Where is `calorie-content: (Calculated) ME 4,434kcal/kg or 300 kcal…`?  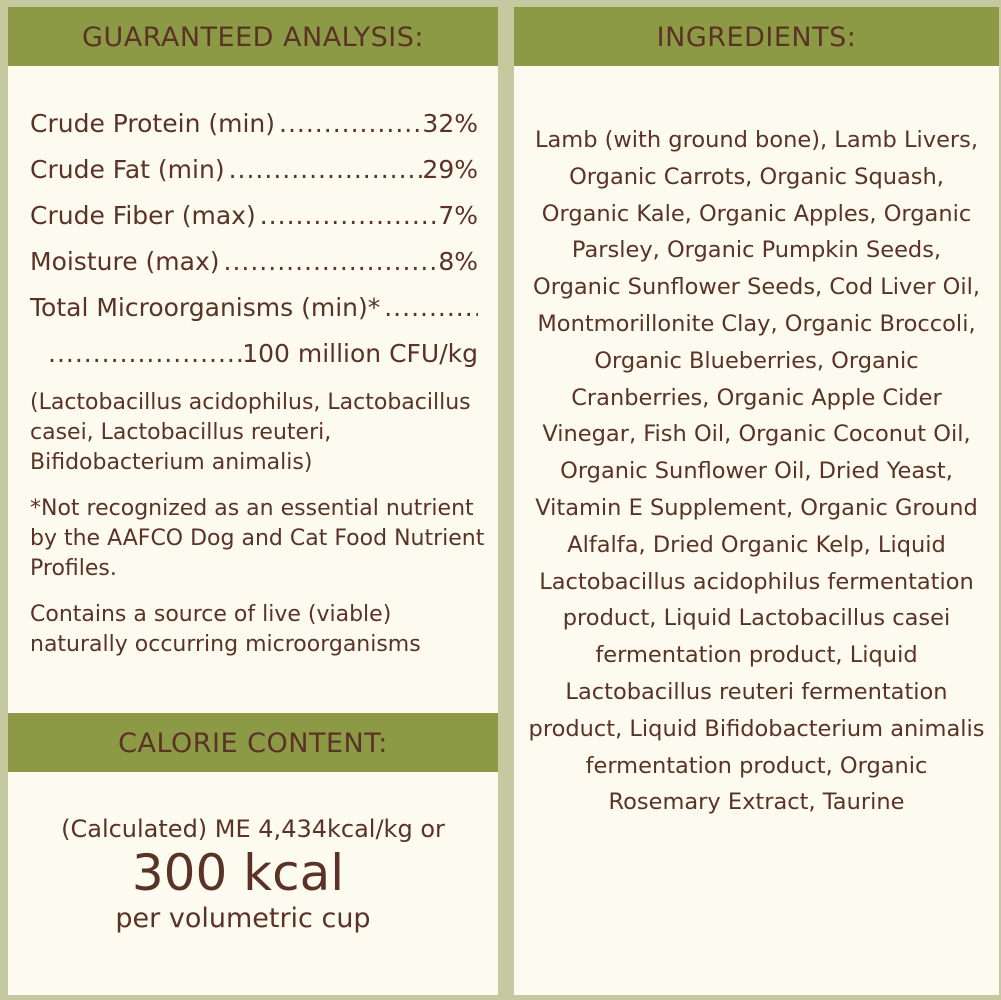 calorie-content: (Calculated) ME 4,434kcal/kg or 300 kcal… is located at coordinates (253, 874).